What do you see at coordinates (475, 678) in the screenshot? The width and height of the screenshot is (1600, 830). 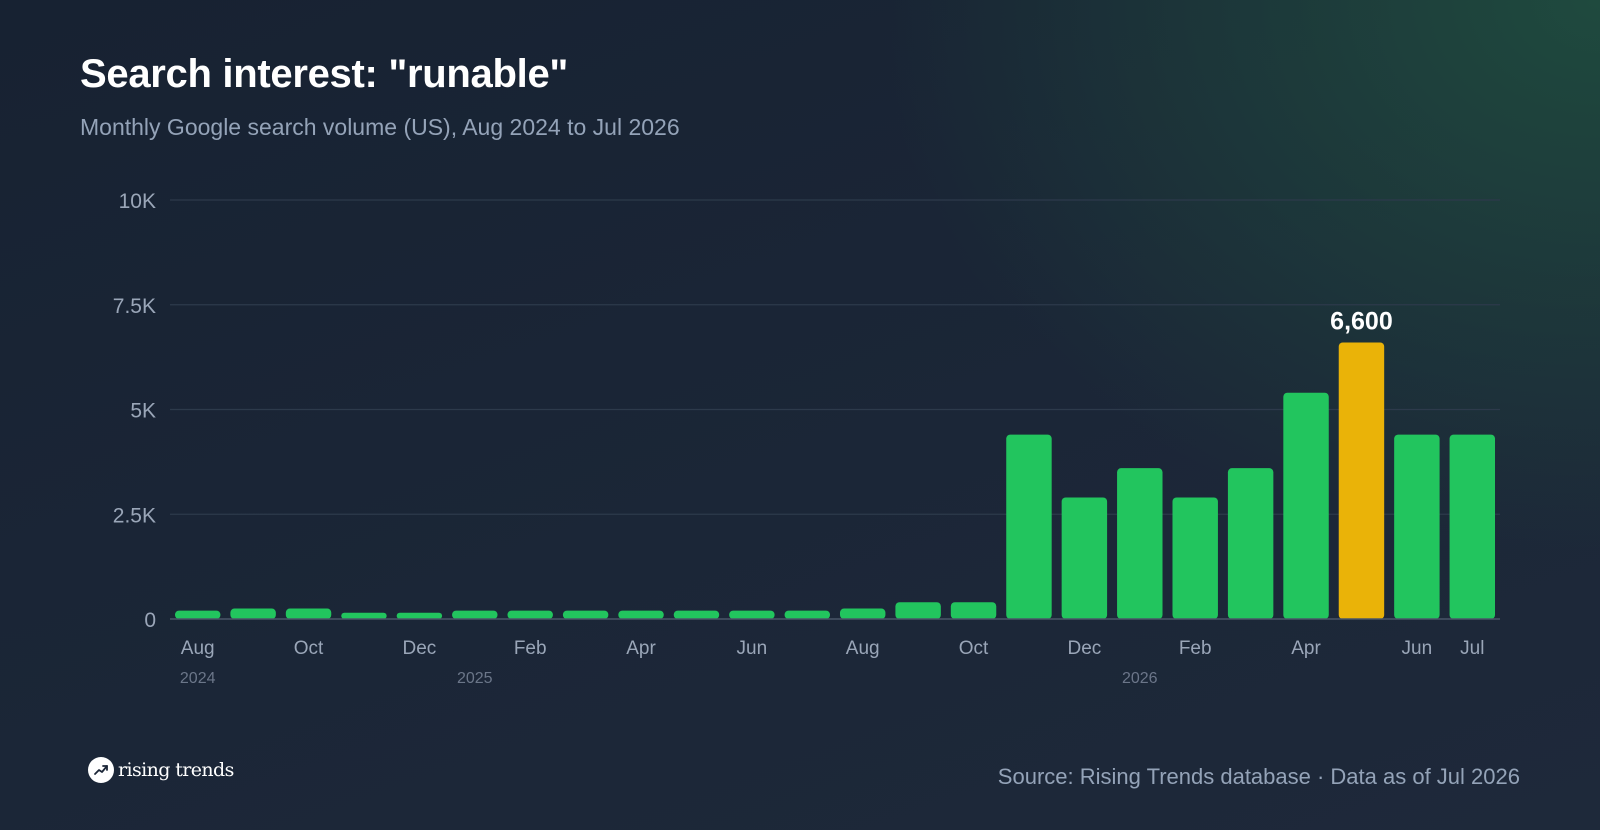 I see `year-label: 2025` at bounding box center [475, 678].